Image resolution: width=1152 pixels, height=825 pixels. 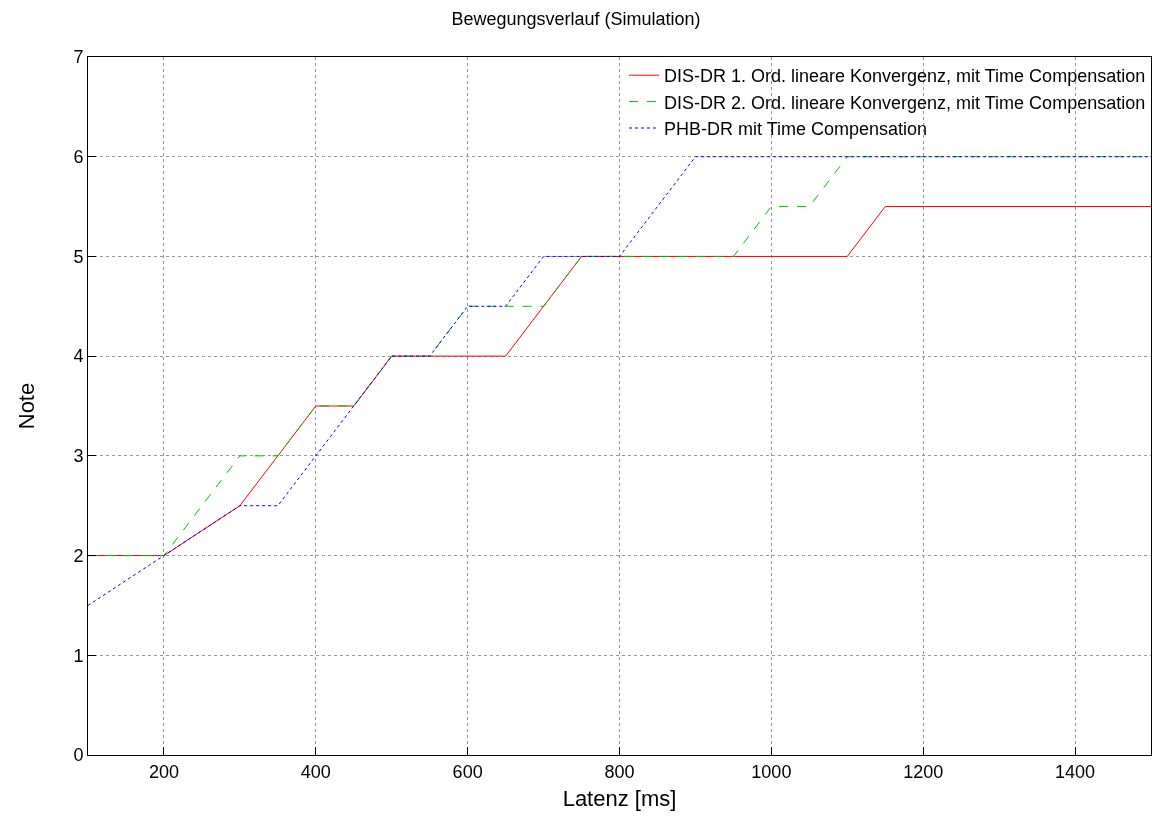 I want to click on x-tick-label: 1000, so click(x=771, y=771).